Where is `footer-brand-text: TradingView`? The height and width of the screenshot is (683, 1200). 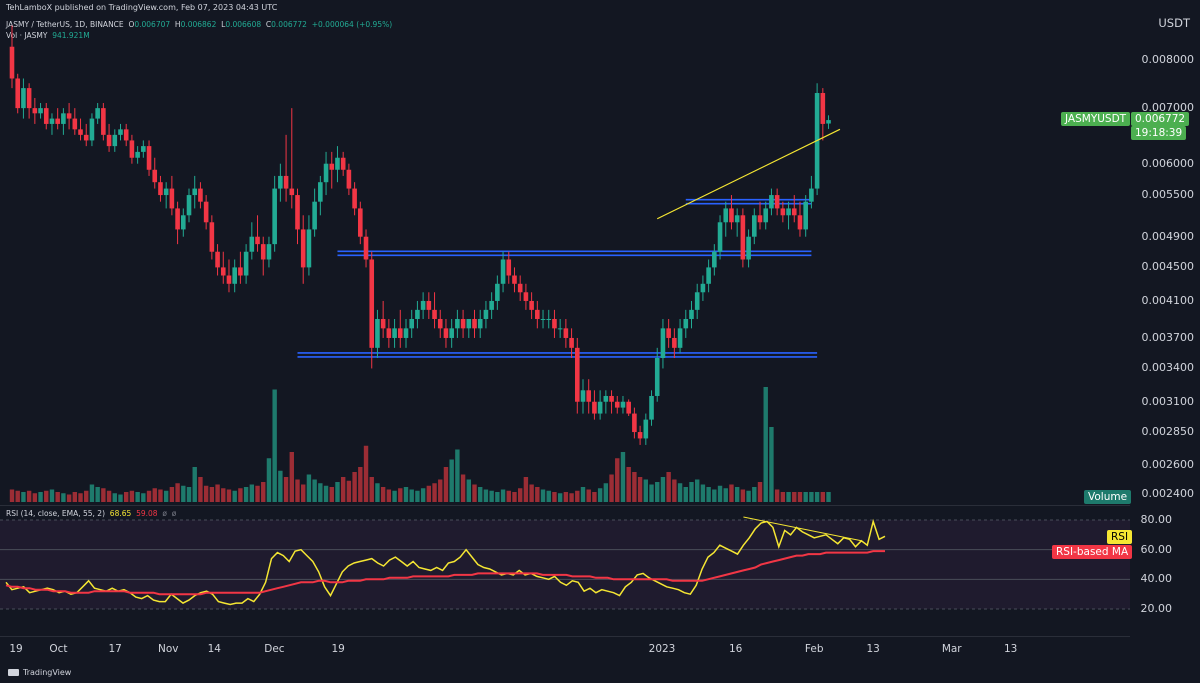
footer-brand-text: TradingView is located at coordinates (47, 672).